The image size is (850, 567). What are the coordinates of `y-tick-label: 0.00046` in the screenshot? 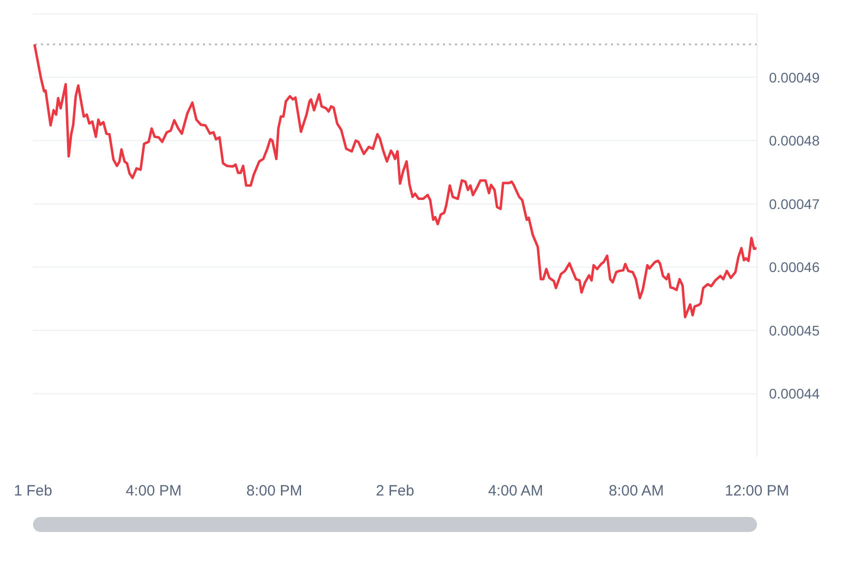 It's located at (794, 267).